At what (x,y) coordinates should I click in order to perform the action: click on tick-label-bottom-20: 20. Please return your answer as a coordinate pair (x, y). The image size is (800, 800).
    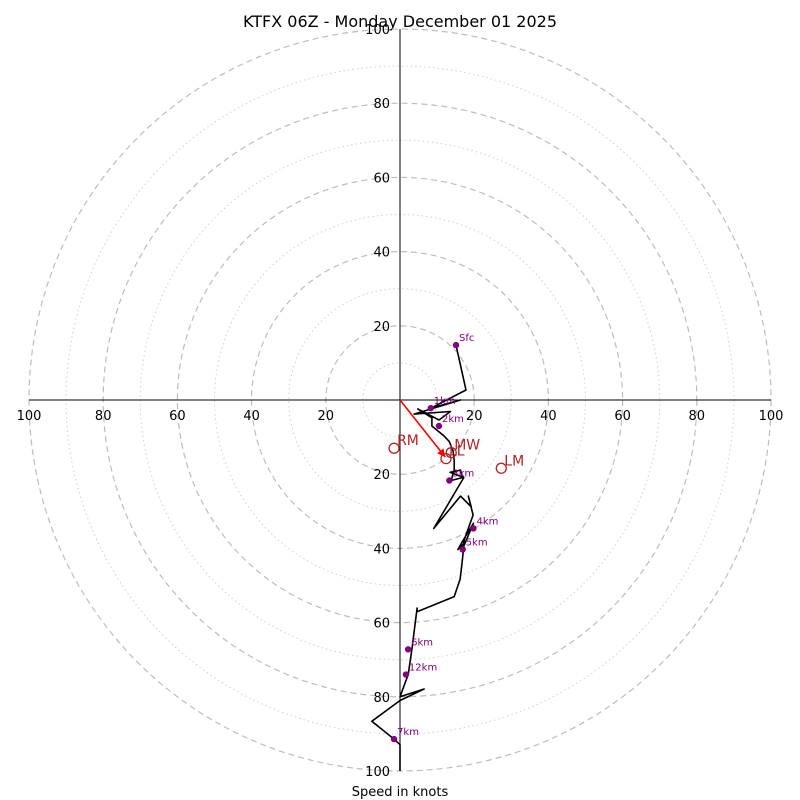
    Looking at the image, I should click on (381, 475).